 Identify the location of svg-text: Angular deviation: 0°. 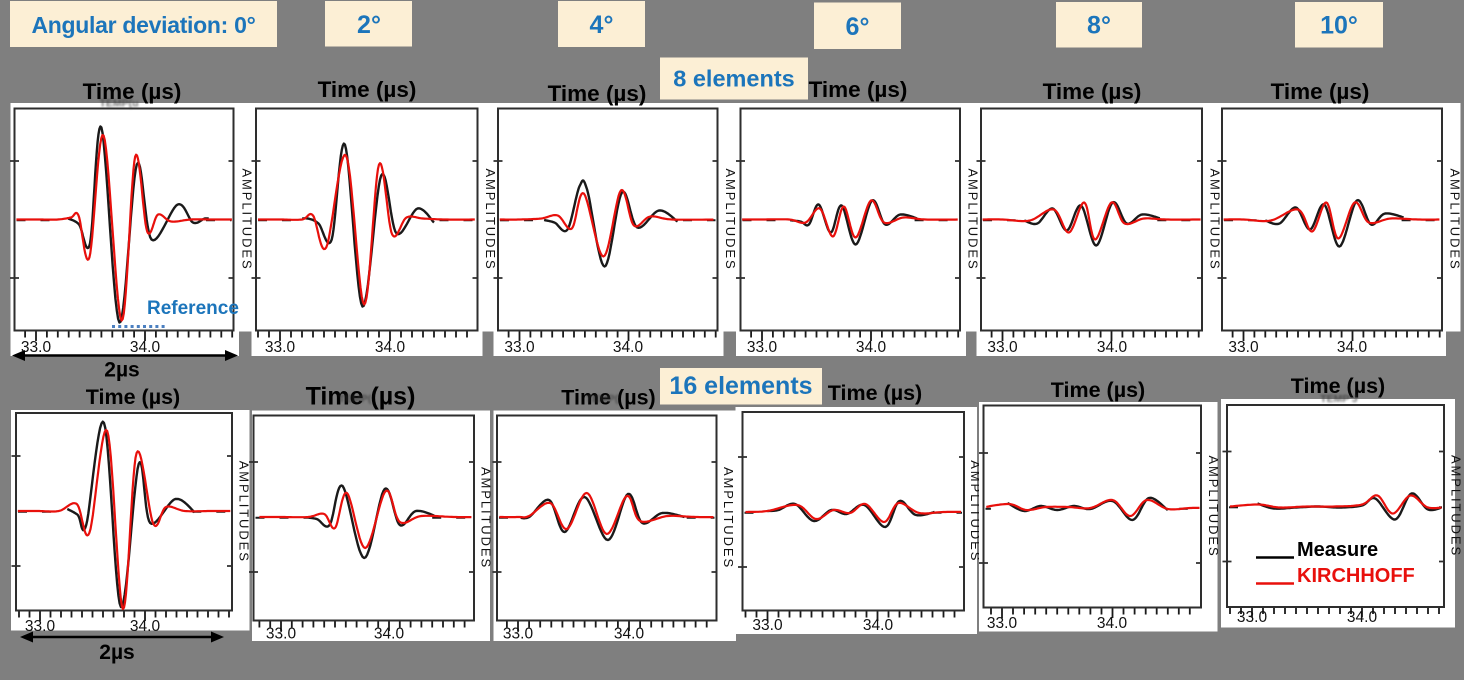
(144, 25).